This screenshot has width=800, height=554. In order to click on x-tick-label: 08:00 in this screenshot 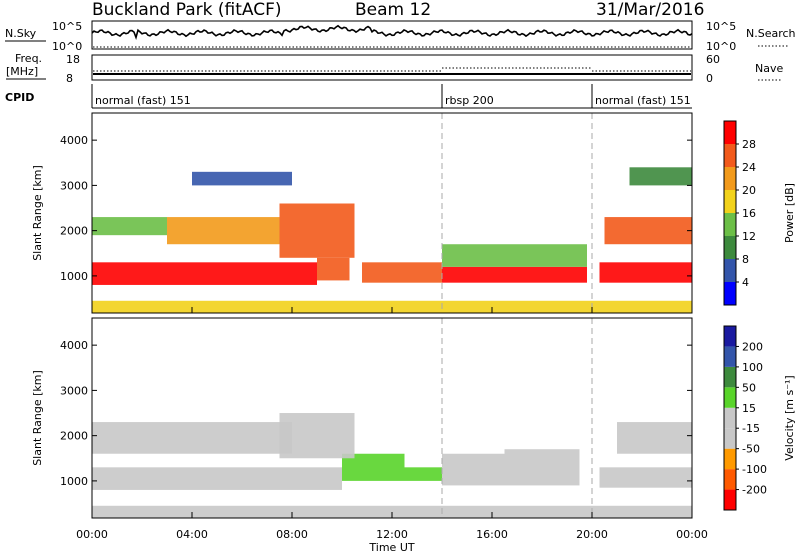, I will do `click(292, 534)`.